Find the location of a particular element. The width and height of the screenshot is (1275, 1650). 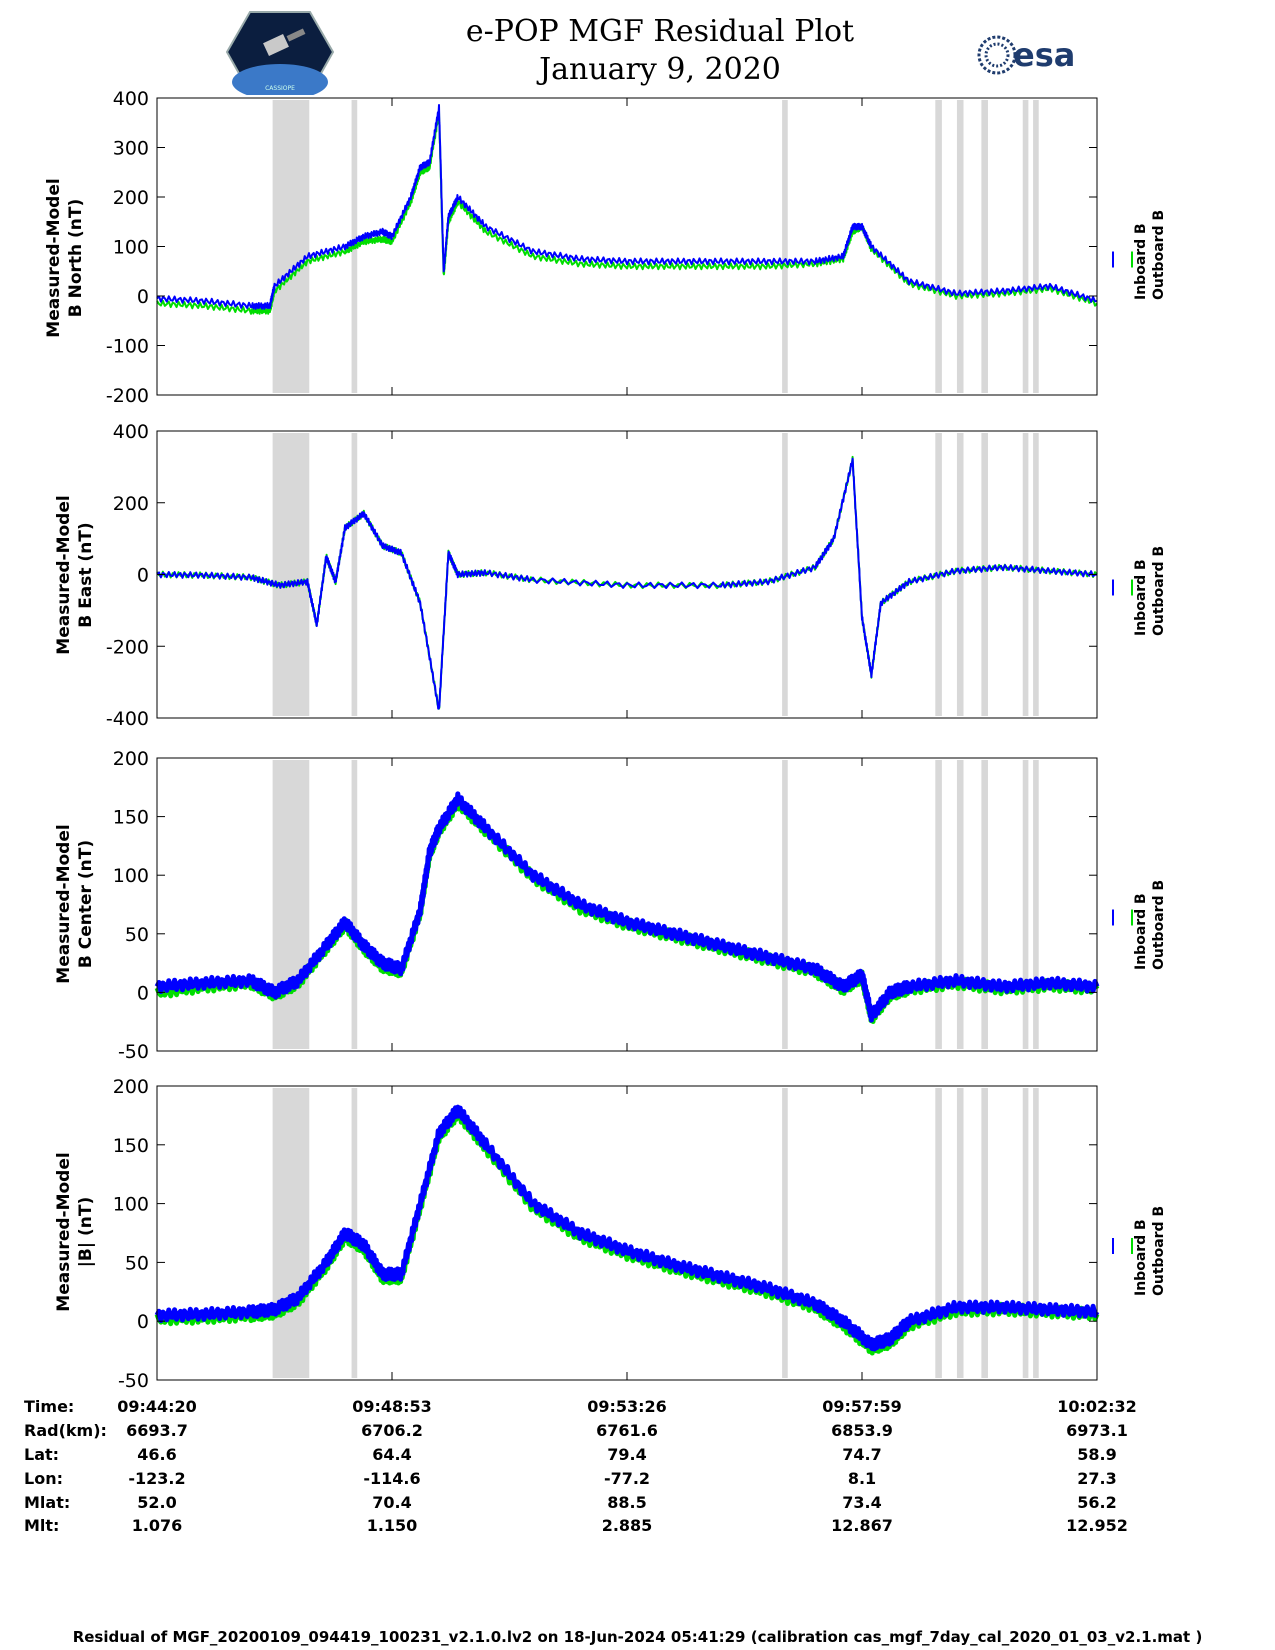

table-cell: 2.885 is located at coordinates (627, 1525).